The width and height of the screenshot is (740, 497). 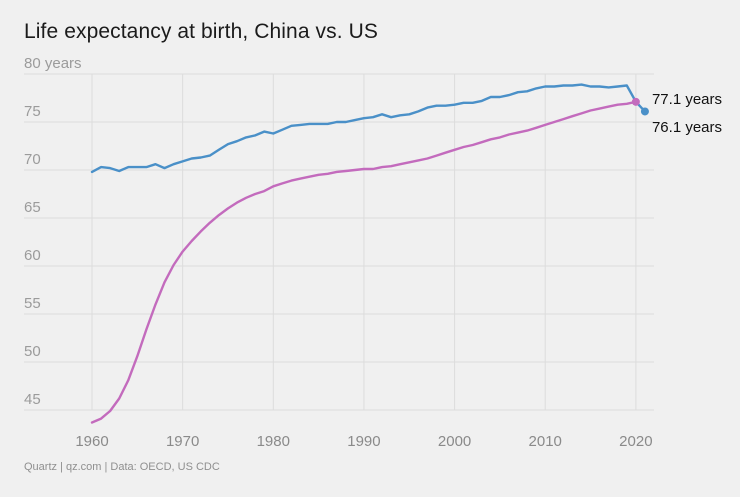 What do you see at coordinates (635, 441) in the screenshot?
I see `x-tick-label: 2020` at bounding box center [635, 441].